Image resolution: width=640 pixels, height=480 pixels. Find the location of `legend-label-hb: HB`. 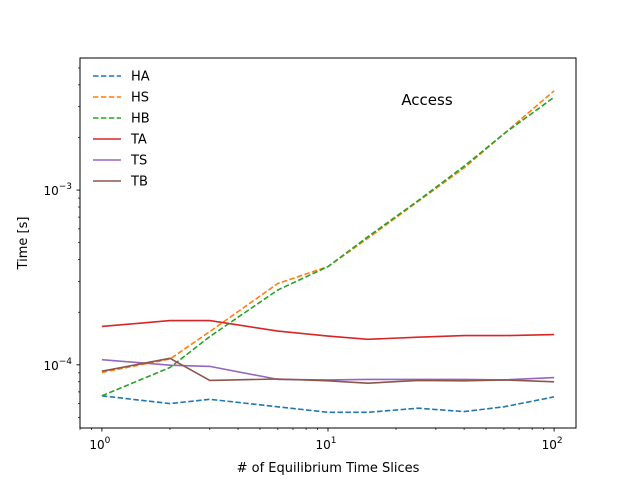

legend-label-hb: HB is located at coordinates (140, 119).